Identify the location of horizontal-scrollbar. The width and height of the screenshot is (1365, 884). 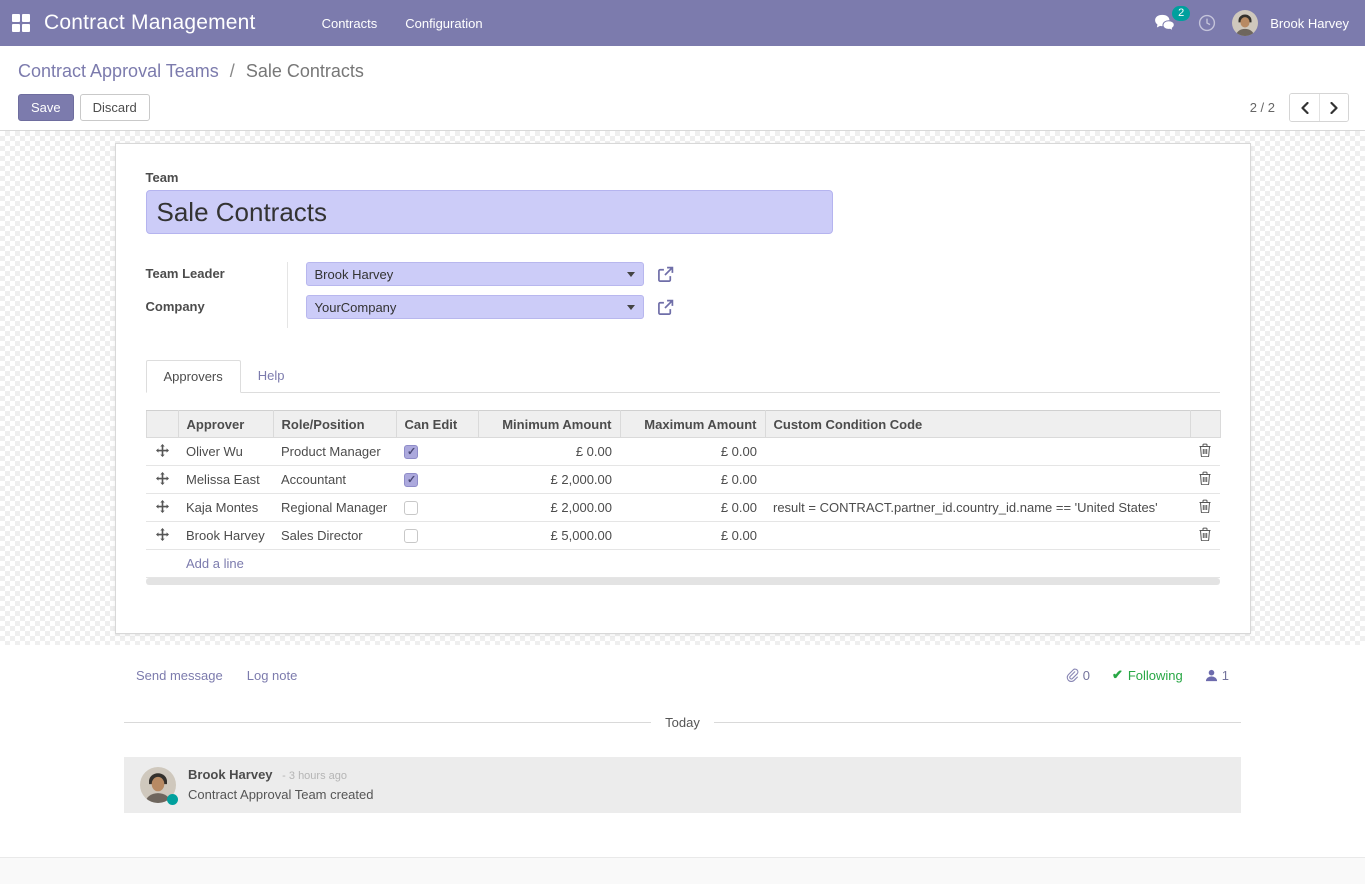
(682, 581).